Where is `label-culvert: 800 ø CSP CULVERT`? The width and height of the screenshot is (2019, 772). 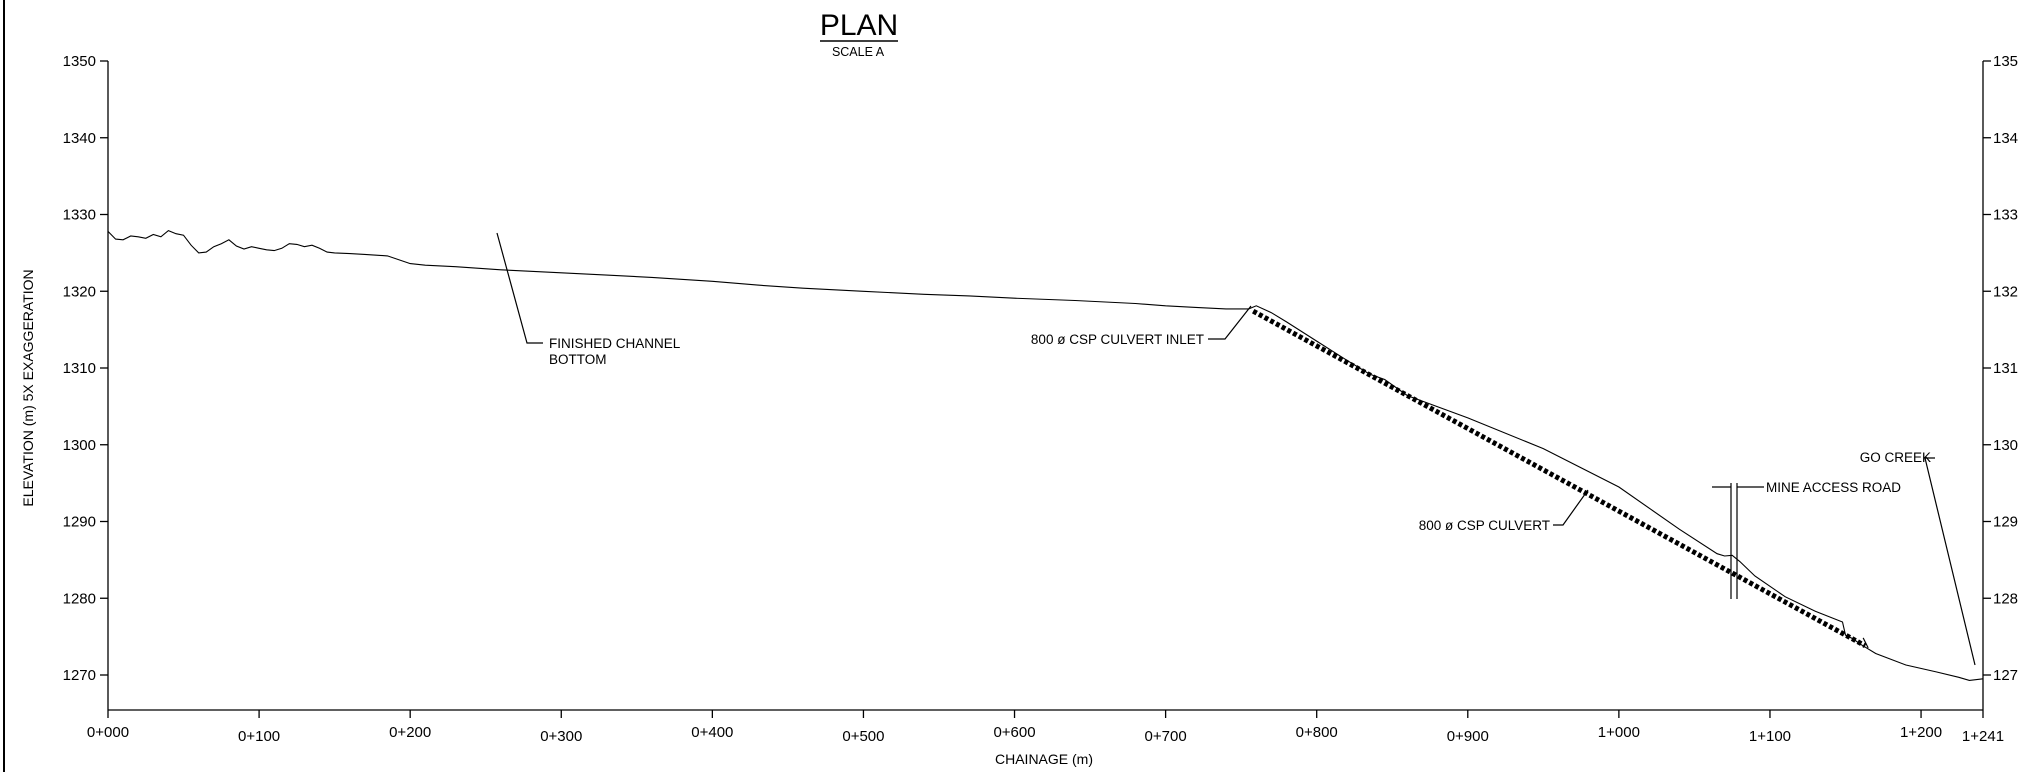
label-culvert: 800 ø CSP CULVERT is located at coordinates (1484, 525).